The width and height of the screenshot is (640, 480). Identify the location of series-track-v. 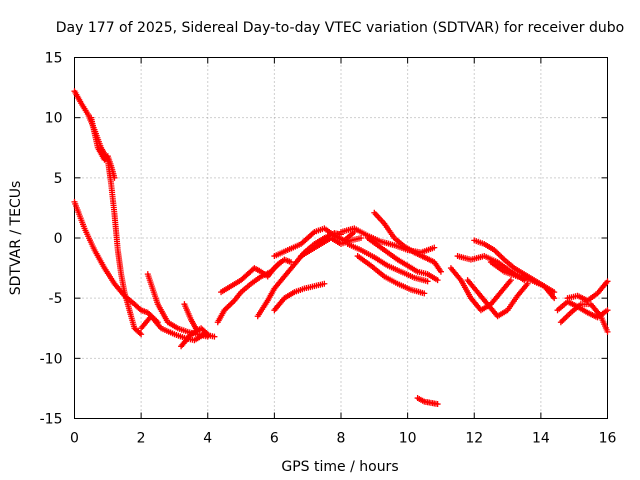
(497, 298).